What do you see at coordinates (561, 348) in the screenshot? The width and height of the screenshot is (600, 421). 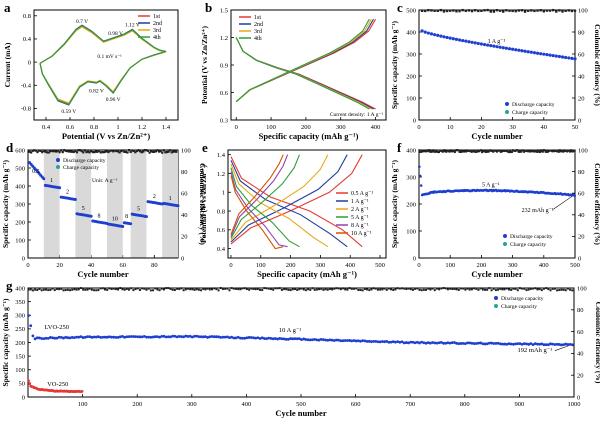 I see `annotation-arrow` at bounding box center [561, 348].